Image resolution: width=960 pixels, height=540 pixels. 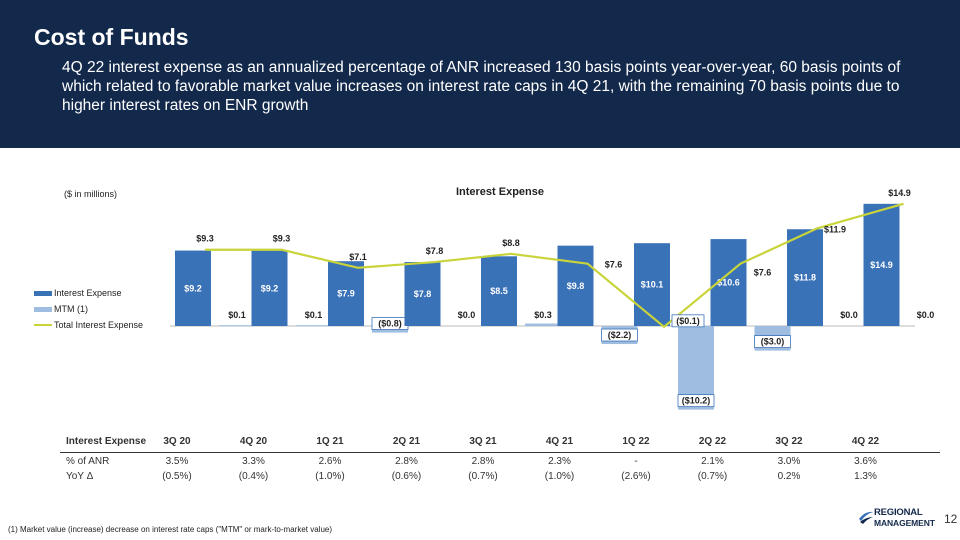 What do you see at coordinates (951, 519) in the screenshot?
I see `page-number: 12` at bounding box center [951, 519].